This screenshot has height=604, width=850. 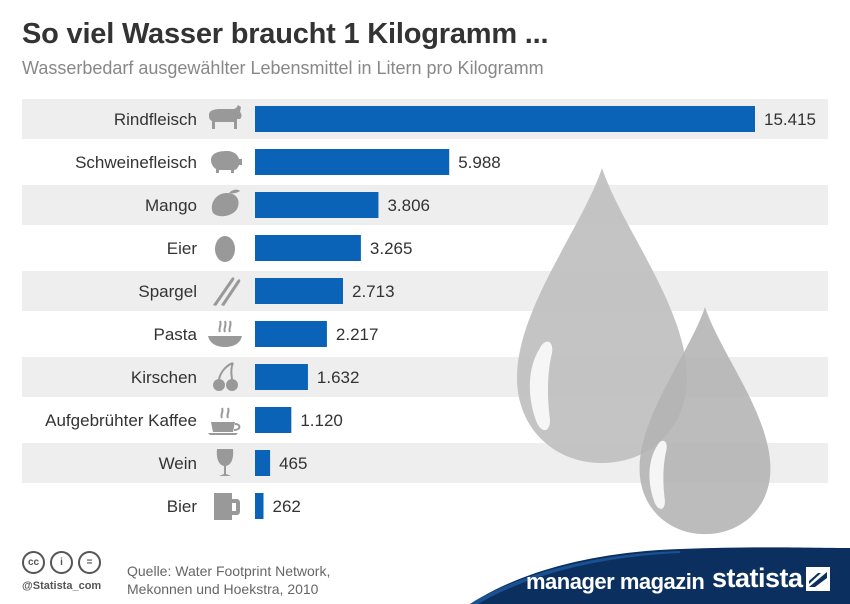 What do you see at coordinates (155, 119) in the screenshot?
I see `category-label: Rindfleisch` at bounding box center [155, 119].